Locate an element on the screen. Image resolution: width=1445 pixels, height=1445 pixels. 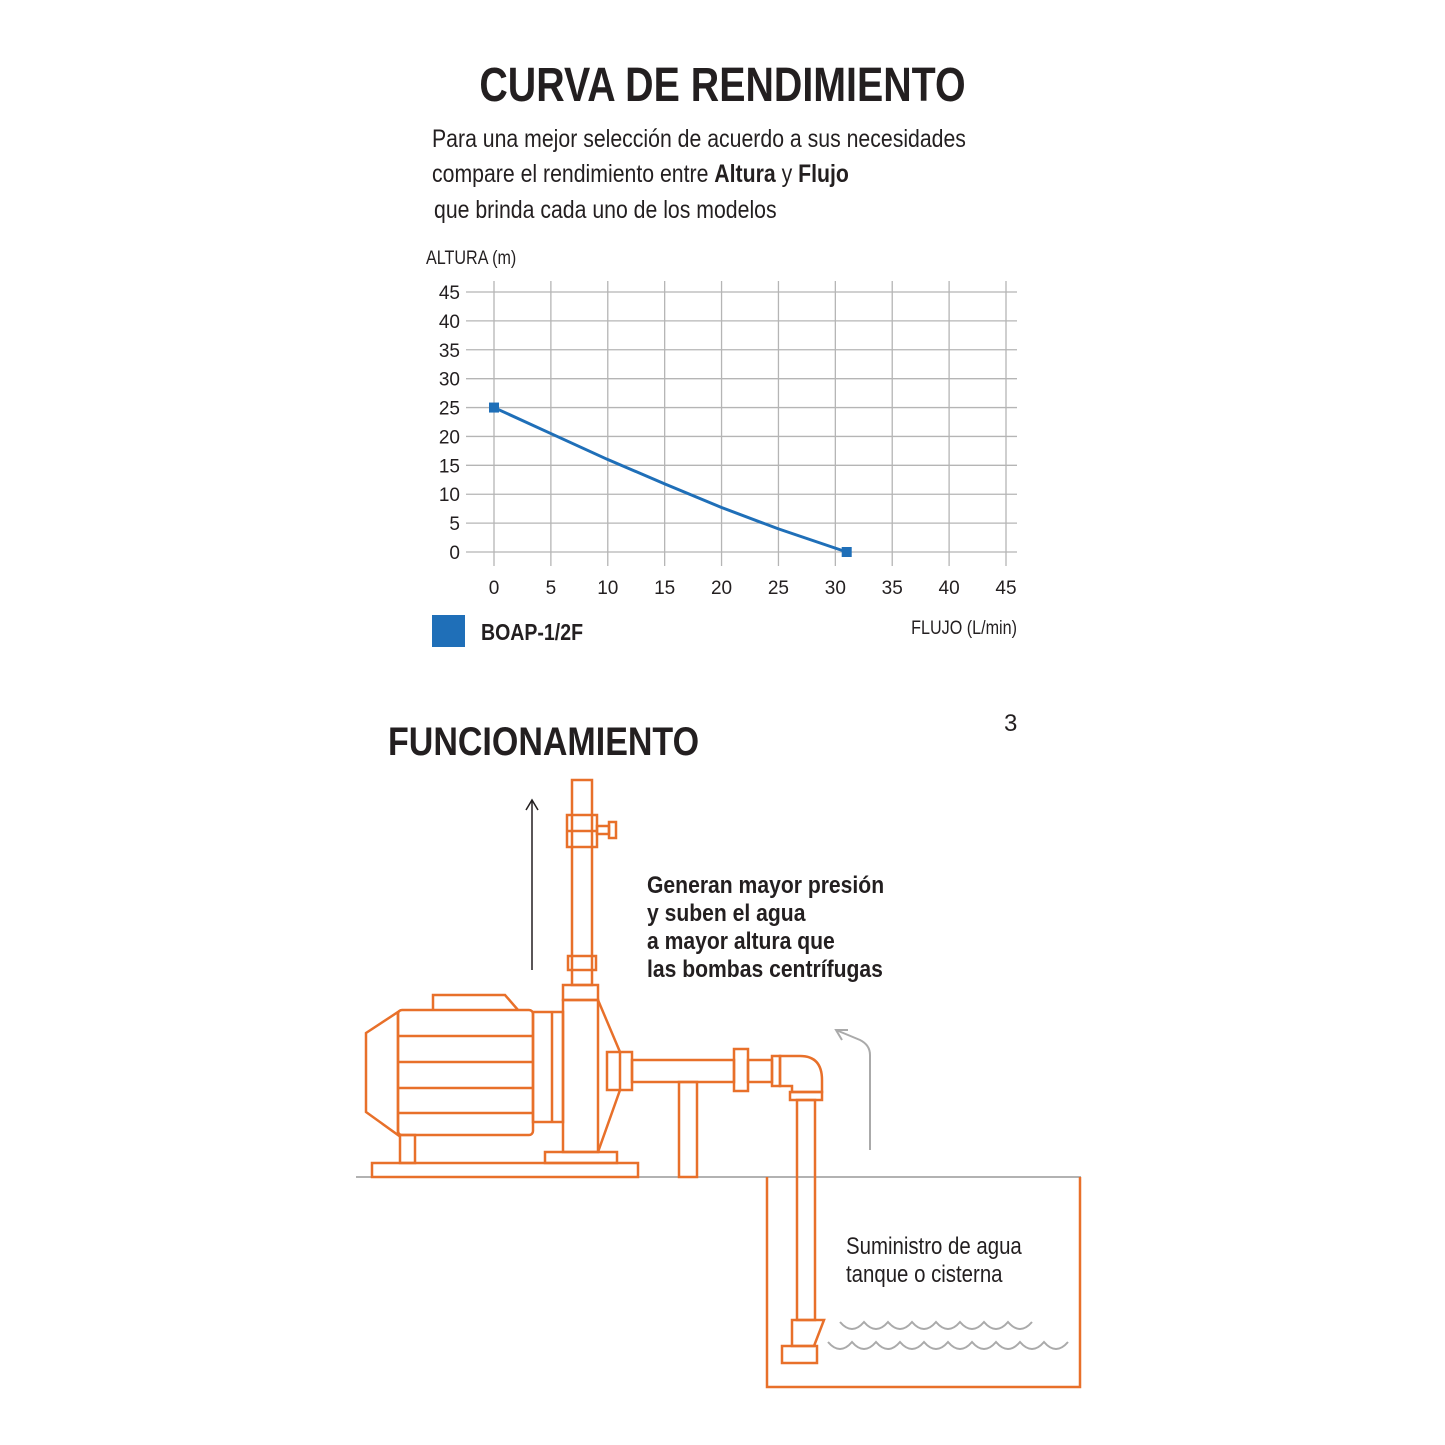
note-line: las bombas centrífugas is located at coordinates (765, 969).